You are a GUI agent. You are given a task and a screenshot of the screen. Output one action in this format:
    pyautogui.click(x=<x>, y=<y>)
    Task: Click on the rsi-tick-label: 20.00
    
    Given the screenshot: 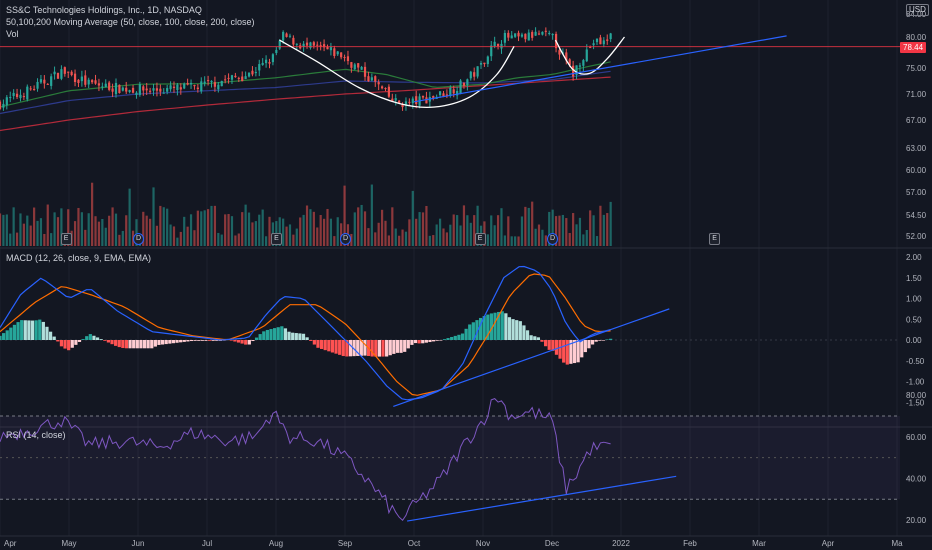 What is the action you would take?
    pyautogui.click(x=916, y=520)
    